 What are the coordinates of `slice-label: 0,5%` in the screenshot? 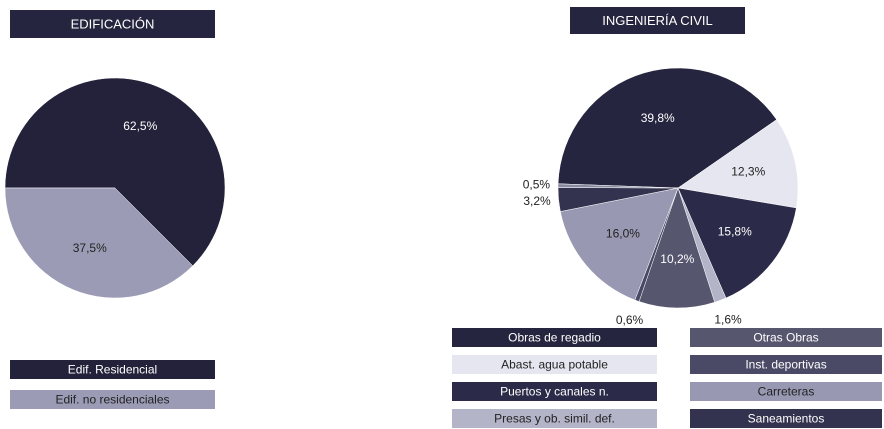 It's located at (537, 184).